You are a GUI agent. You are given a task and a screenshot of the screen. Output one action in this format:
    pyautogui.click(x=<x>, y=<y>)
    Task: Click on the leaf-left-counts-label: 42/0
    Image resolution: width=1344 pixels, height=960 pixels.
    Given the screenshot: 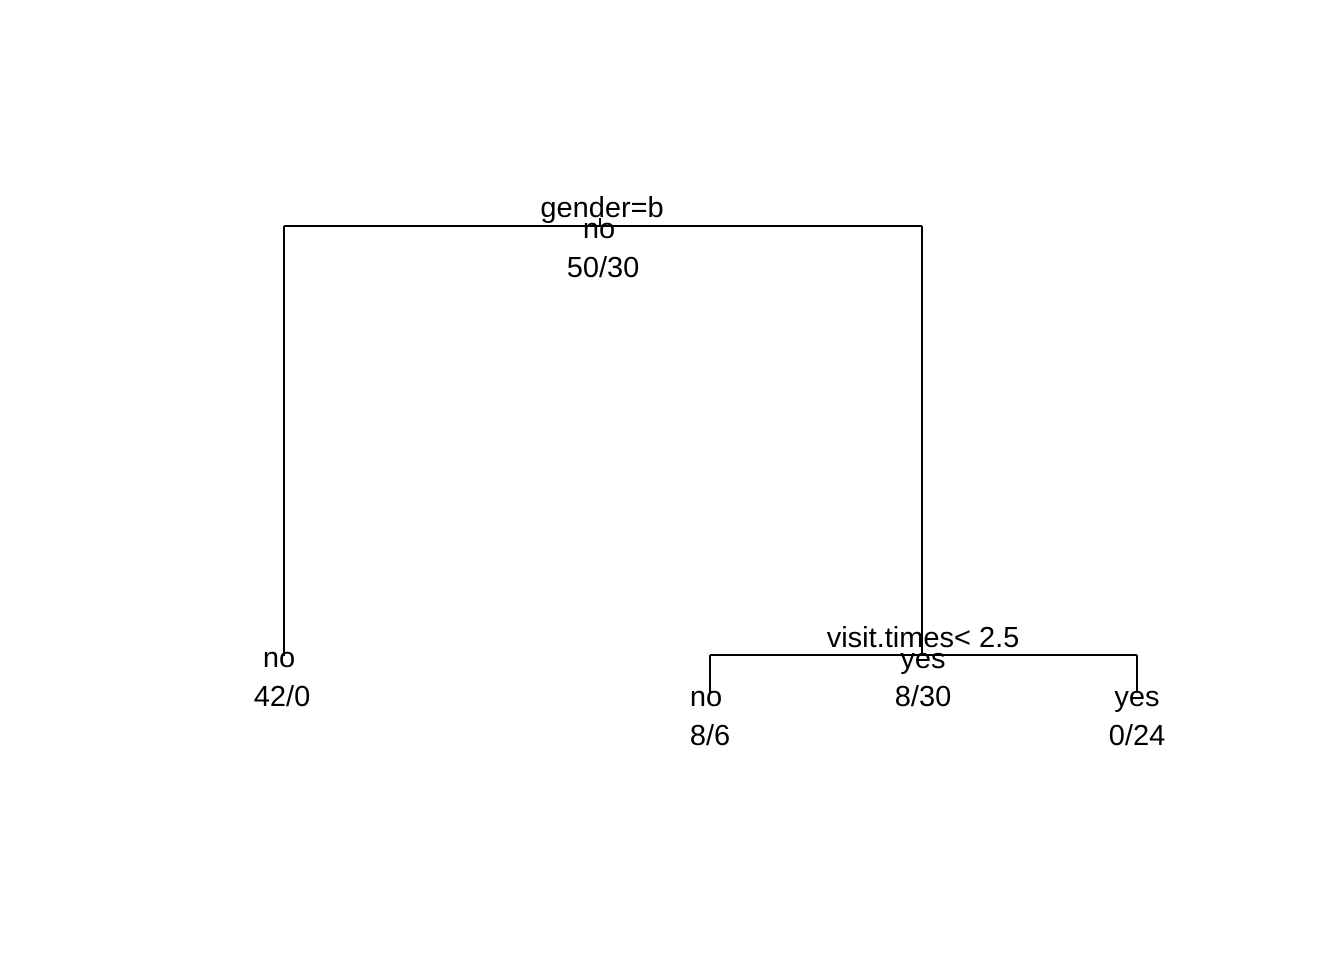 What is the action you would take?
    pyautogui.click(x=282, y=697)
    